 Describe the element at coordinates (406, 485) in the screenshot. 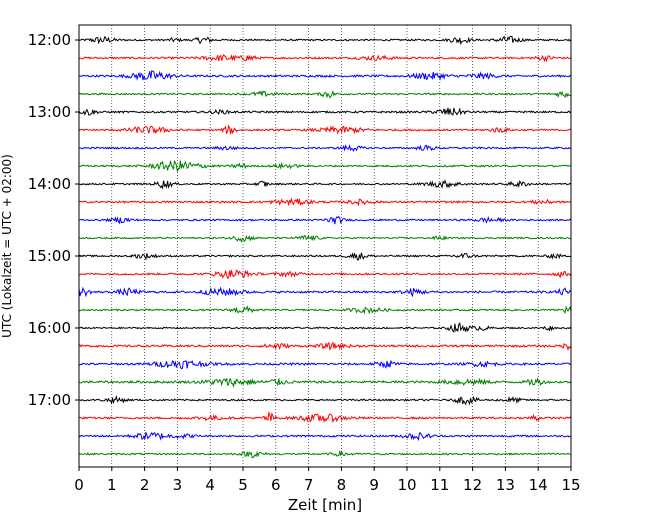

I see `x-tick-label: 10` at that location.